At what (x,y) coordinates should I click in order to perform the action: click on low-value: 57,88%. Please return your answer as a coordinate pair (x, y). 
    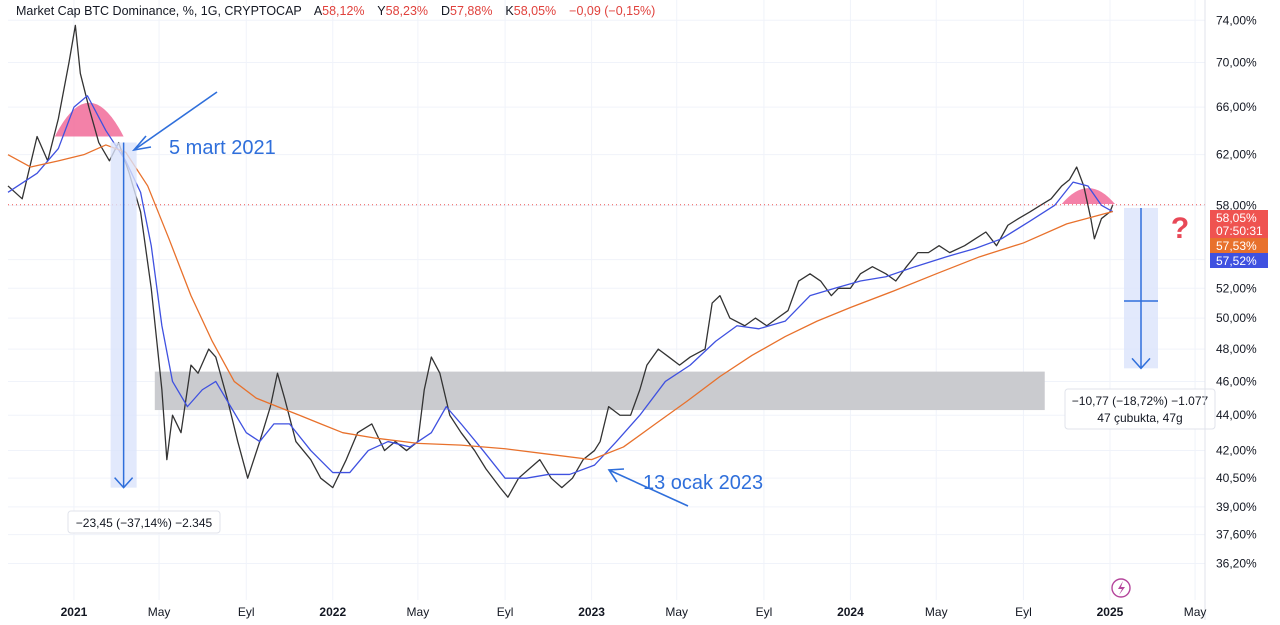
    Looking at the image, I should click on (471, 11).